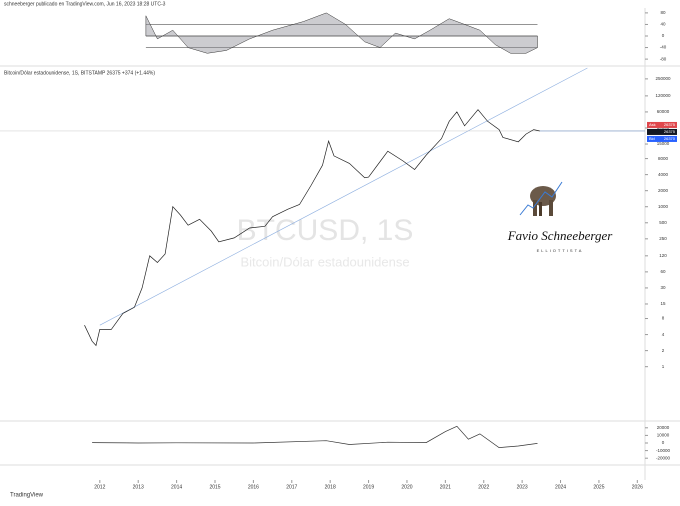 The image size is (680, 506). What do you see at coordinates (663, 95) in the screenshot?
I see `y-tick-label: 120000` at bounding box center [663, 95].